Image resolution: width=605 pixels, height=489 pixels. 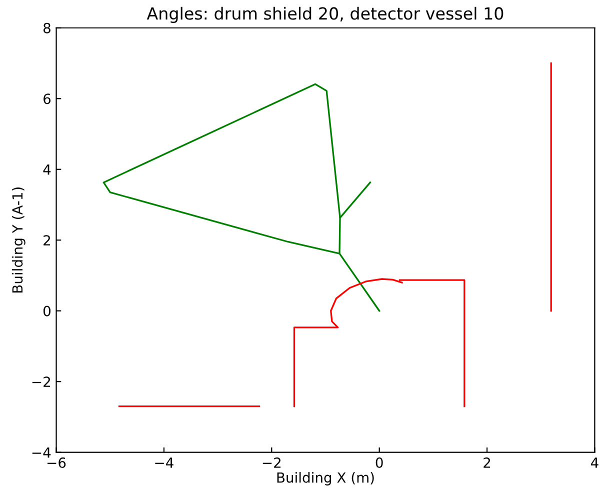 What do you see at coordinates (41, 381) in the screenshot?
I see `y-tick-label: −2` at bounding box center [41, 381].